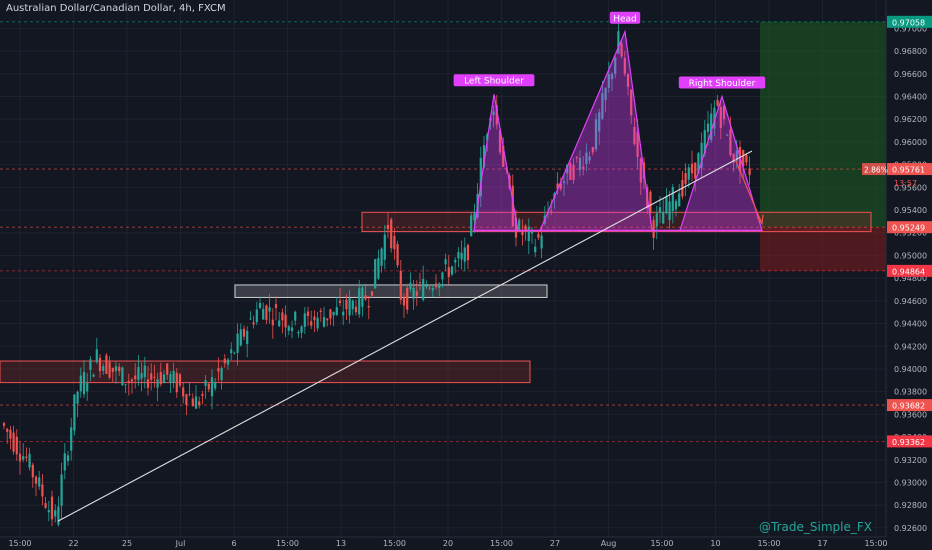 This screenshot has width=932, height=550. What do you see at coordinates (908, 228) in the screenshot?
I see `price-tag-label: 0.95249` at bounding box center [908, 228].